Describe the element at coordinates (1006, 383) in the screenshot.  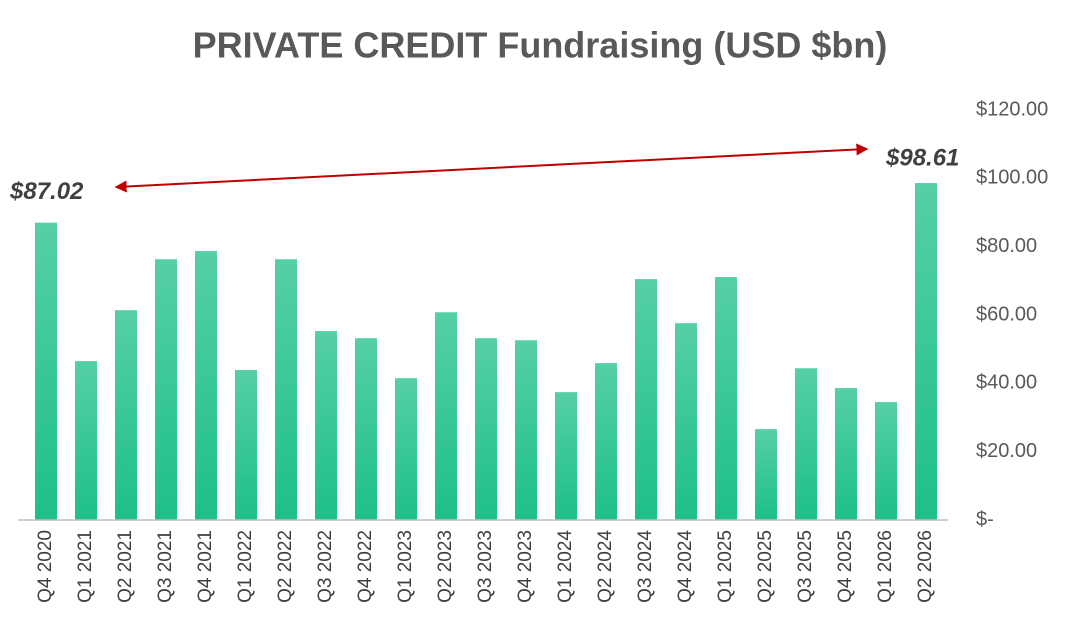
I see `y-tick-label: $40.00` at that location.